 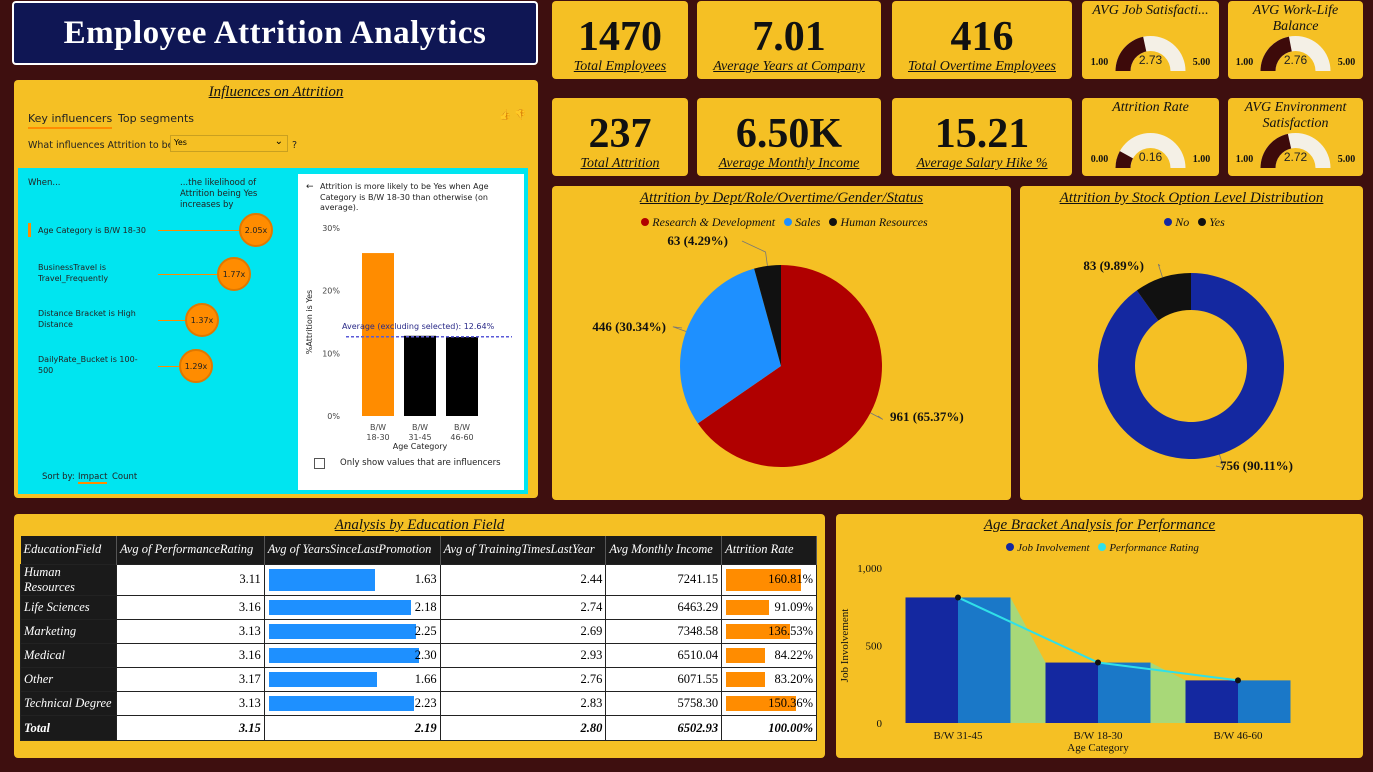 I want to click on column-header: Avg of PerformanceRating, so click(x=190, y=550).